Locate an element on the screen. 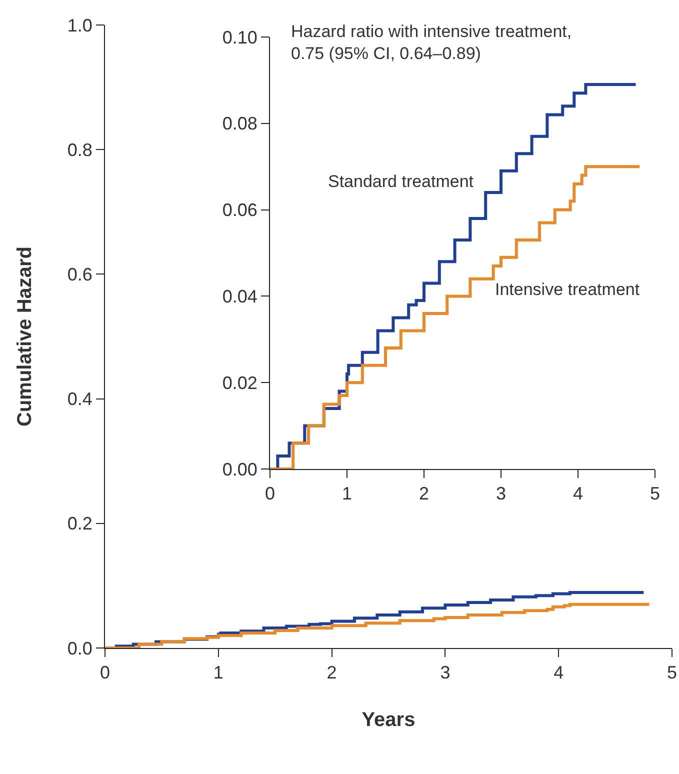 Image resolution: width=679 pixels, height=774 pixels. y-tick-label: 0.0 is located at coordinates (79, 648).